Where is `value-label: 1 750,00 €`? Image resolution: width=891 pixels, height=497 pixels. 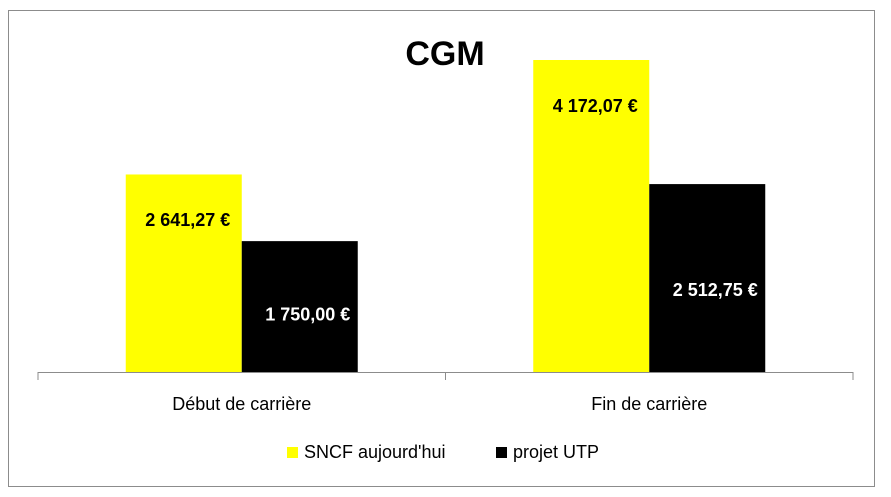 value-label: 1 750,00 € is located at coordinates (307, 314).